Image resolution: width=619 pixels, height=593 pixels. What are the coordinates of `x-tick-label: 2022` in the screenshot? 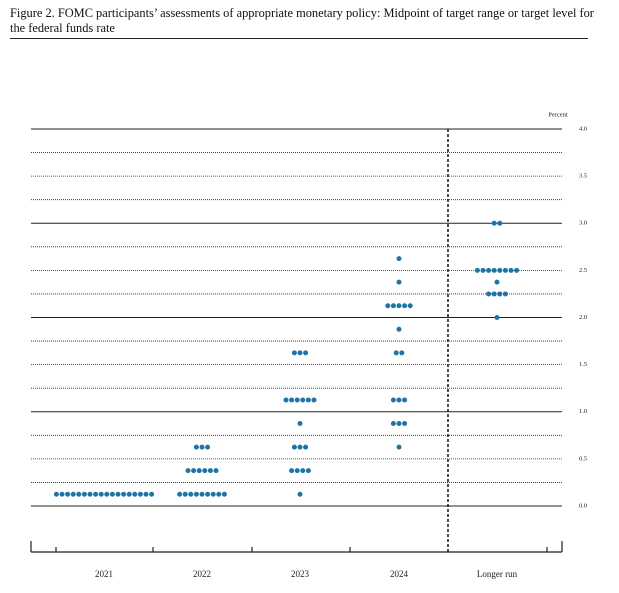 It's located at (202, 574).